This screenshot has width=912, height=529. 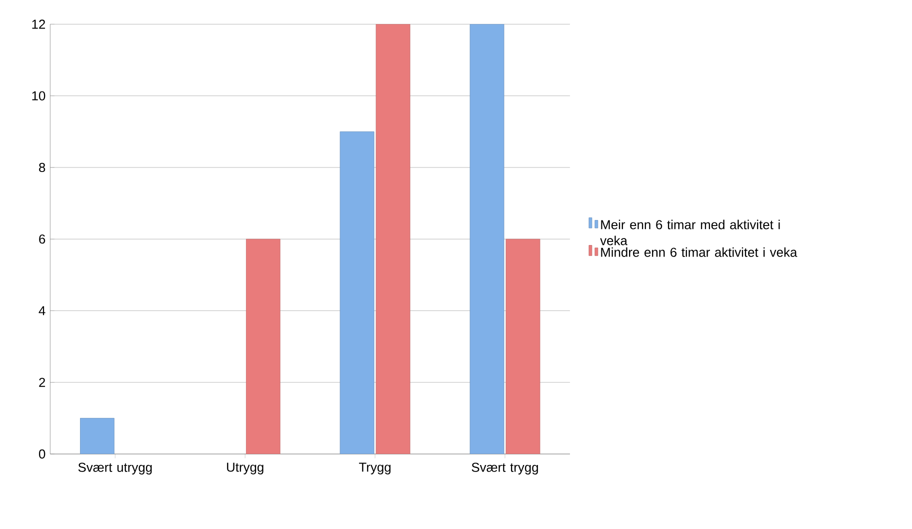 What do you see at coordinates (42, 167) in the screenshot?
I see `y-tick-label: 8` at bounding box center [42, 167].